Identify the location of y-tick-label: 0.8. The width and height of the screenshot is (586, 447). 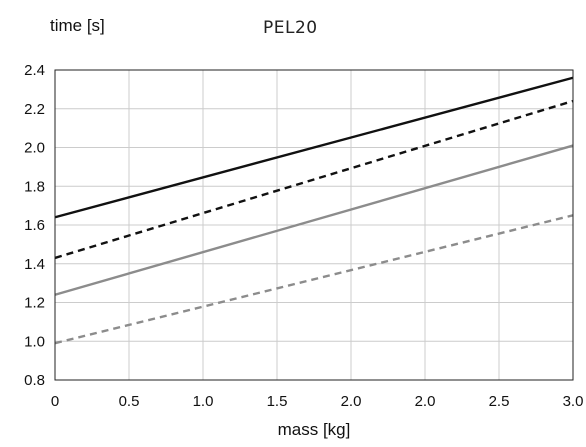
(34, 380).